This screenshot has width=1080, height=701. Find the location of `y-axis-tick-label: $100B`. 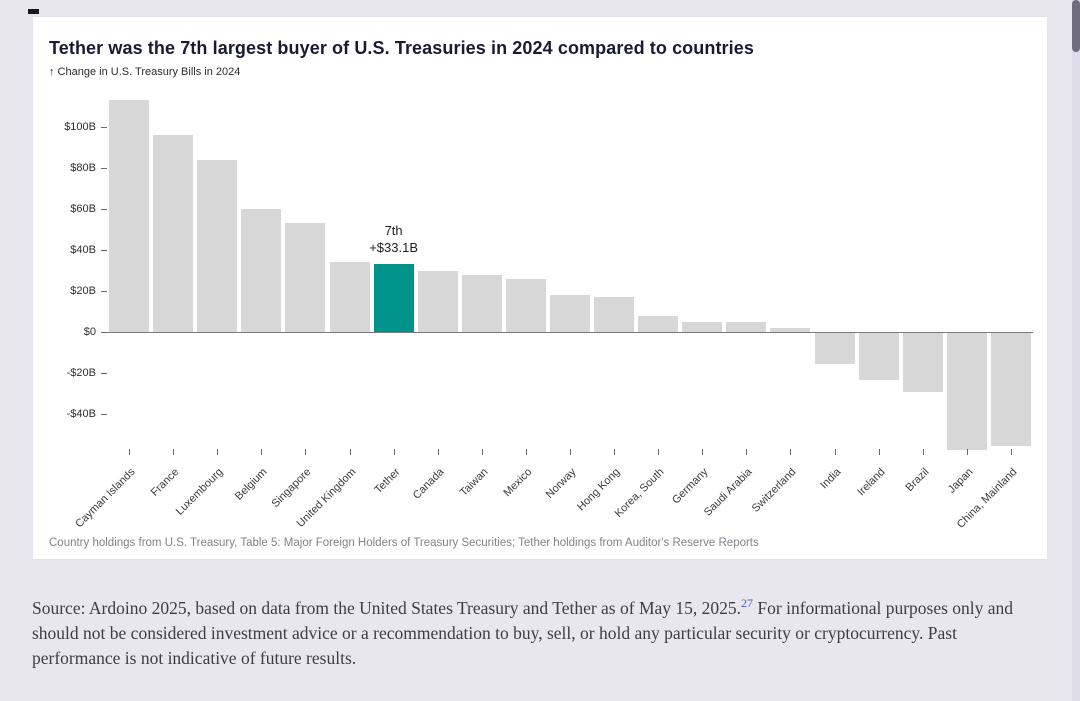

y-axis-tick-label: $100B is located at coordinates (80, 127).